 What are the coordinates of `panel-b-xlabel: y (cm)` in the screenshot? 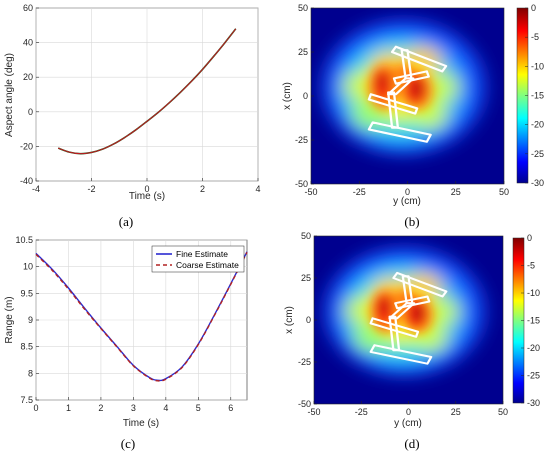 It's located at (407, 201).